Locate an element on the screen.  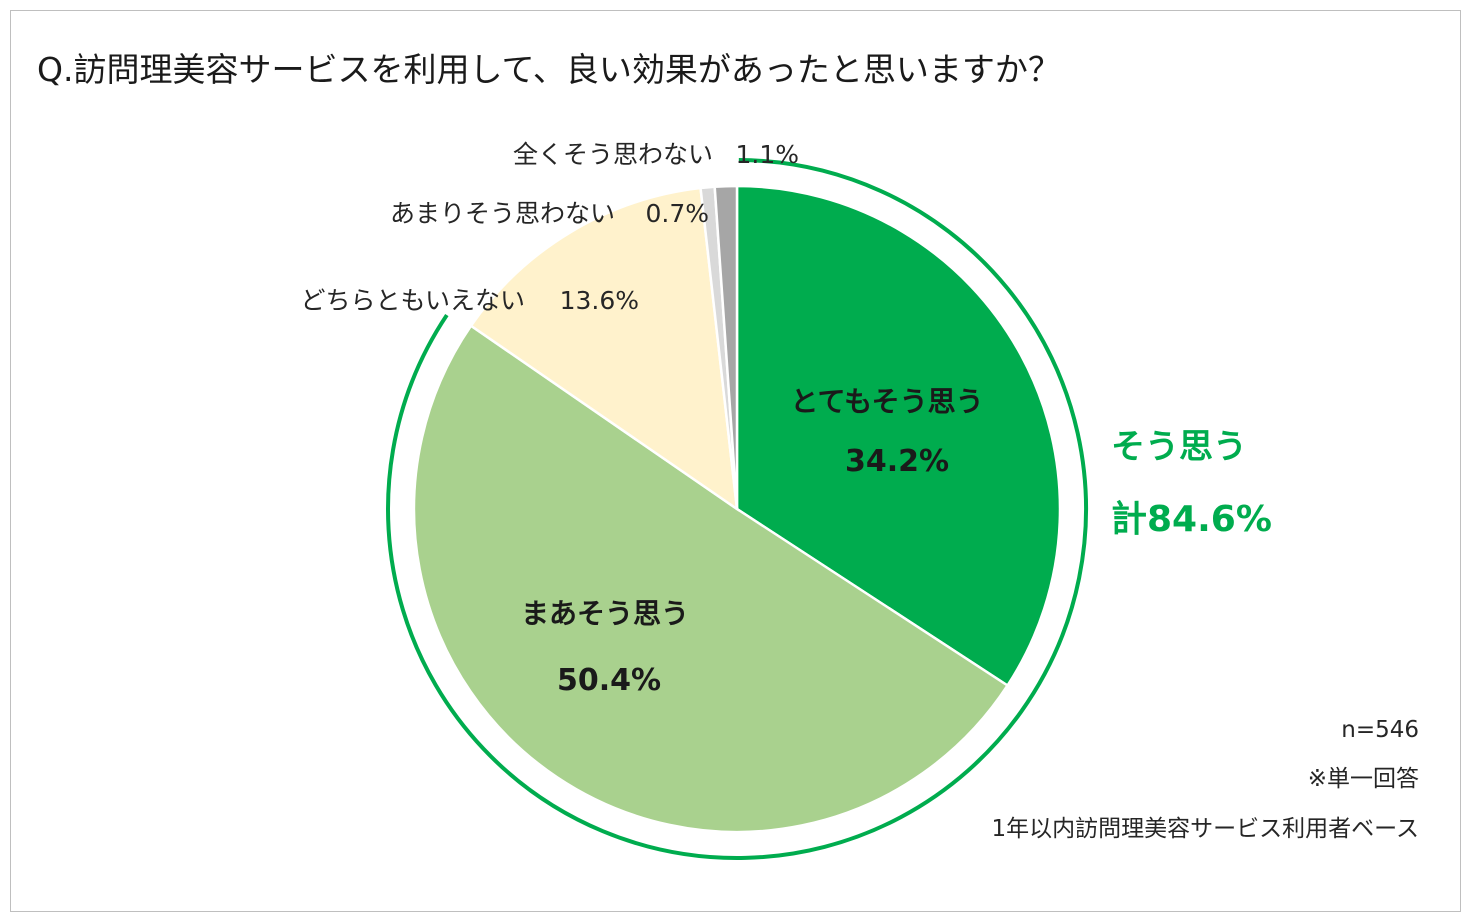
slice-label-strongly-disagree: 全くそう思わない is located at coordinates (613, 154).